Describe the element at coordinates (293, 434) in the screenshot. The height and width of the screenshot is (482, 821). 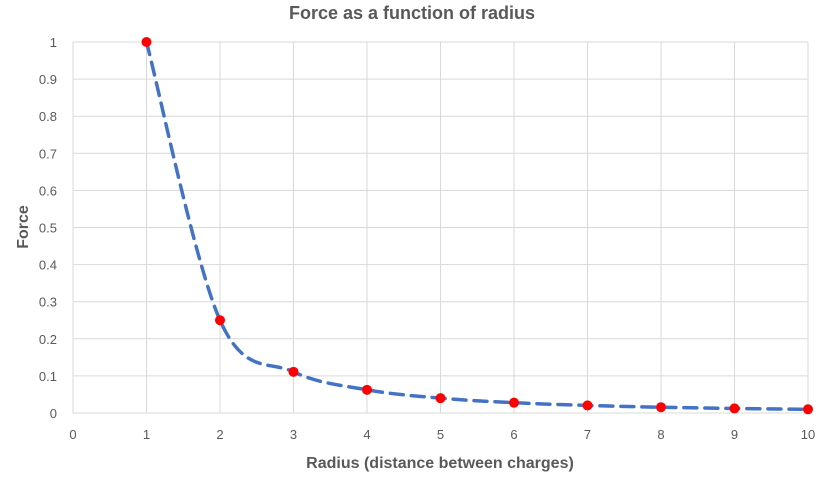
I see `x-tick-label: 3` at that location.